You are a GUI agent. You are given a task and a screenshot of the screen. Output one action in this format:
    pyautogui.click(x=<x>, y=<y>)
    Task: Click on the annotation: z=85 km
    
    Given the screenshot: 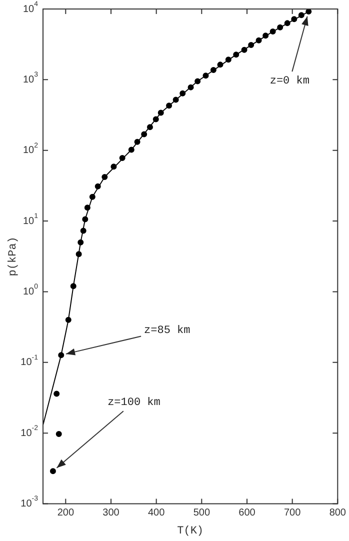 What is the action you would take?
    pyautogui.click(x=167, y=330)
    